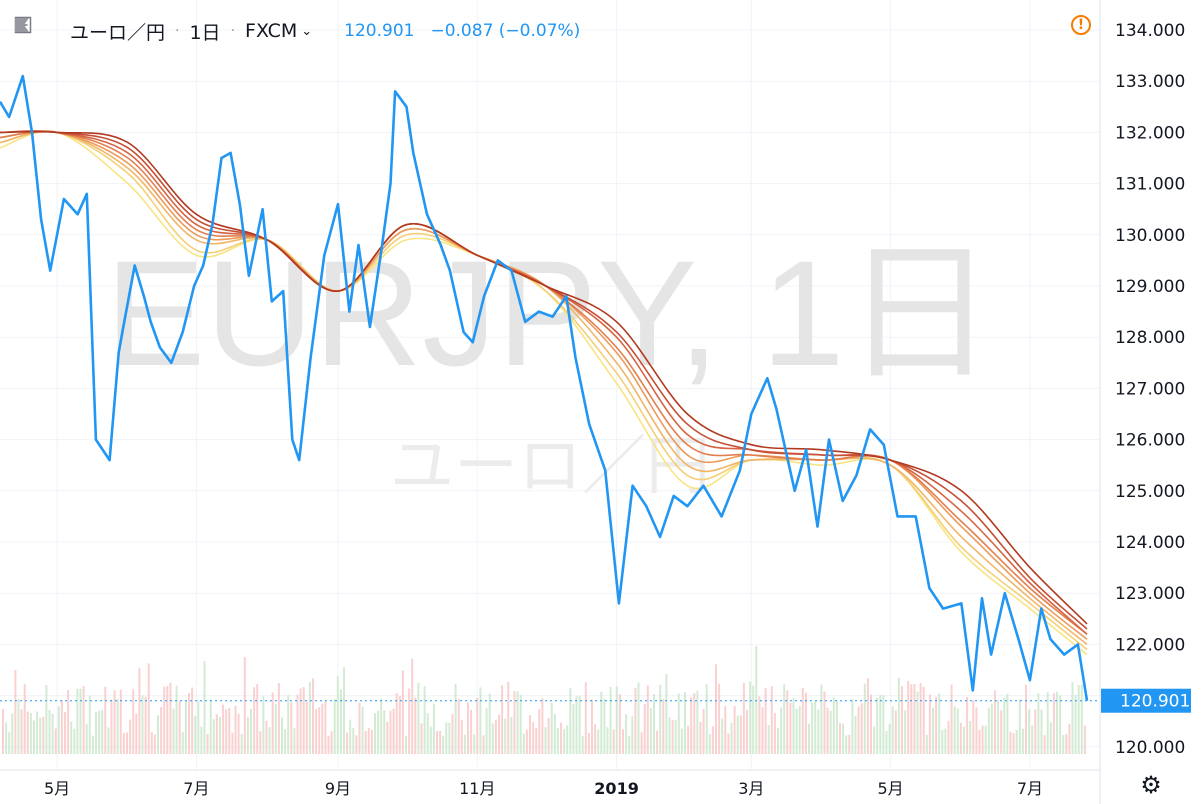 This screenshot has width=1202, height=804. I want to click on x-tick-label: 7月, so click(1030, 788).